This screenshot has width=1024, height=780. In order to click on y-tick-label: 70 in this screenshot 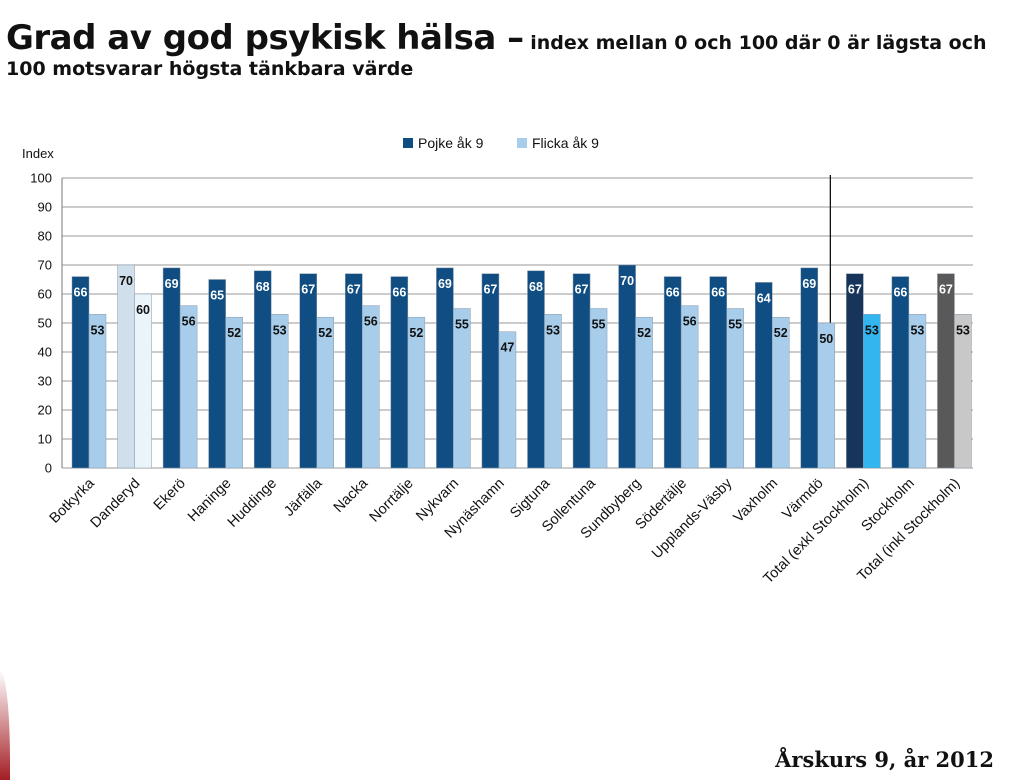, I will do `click(45, 265)`.